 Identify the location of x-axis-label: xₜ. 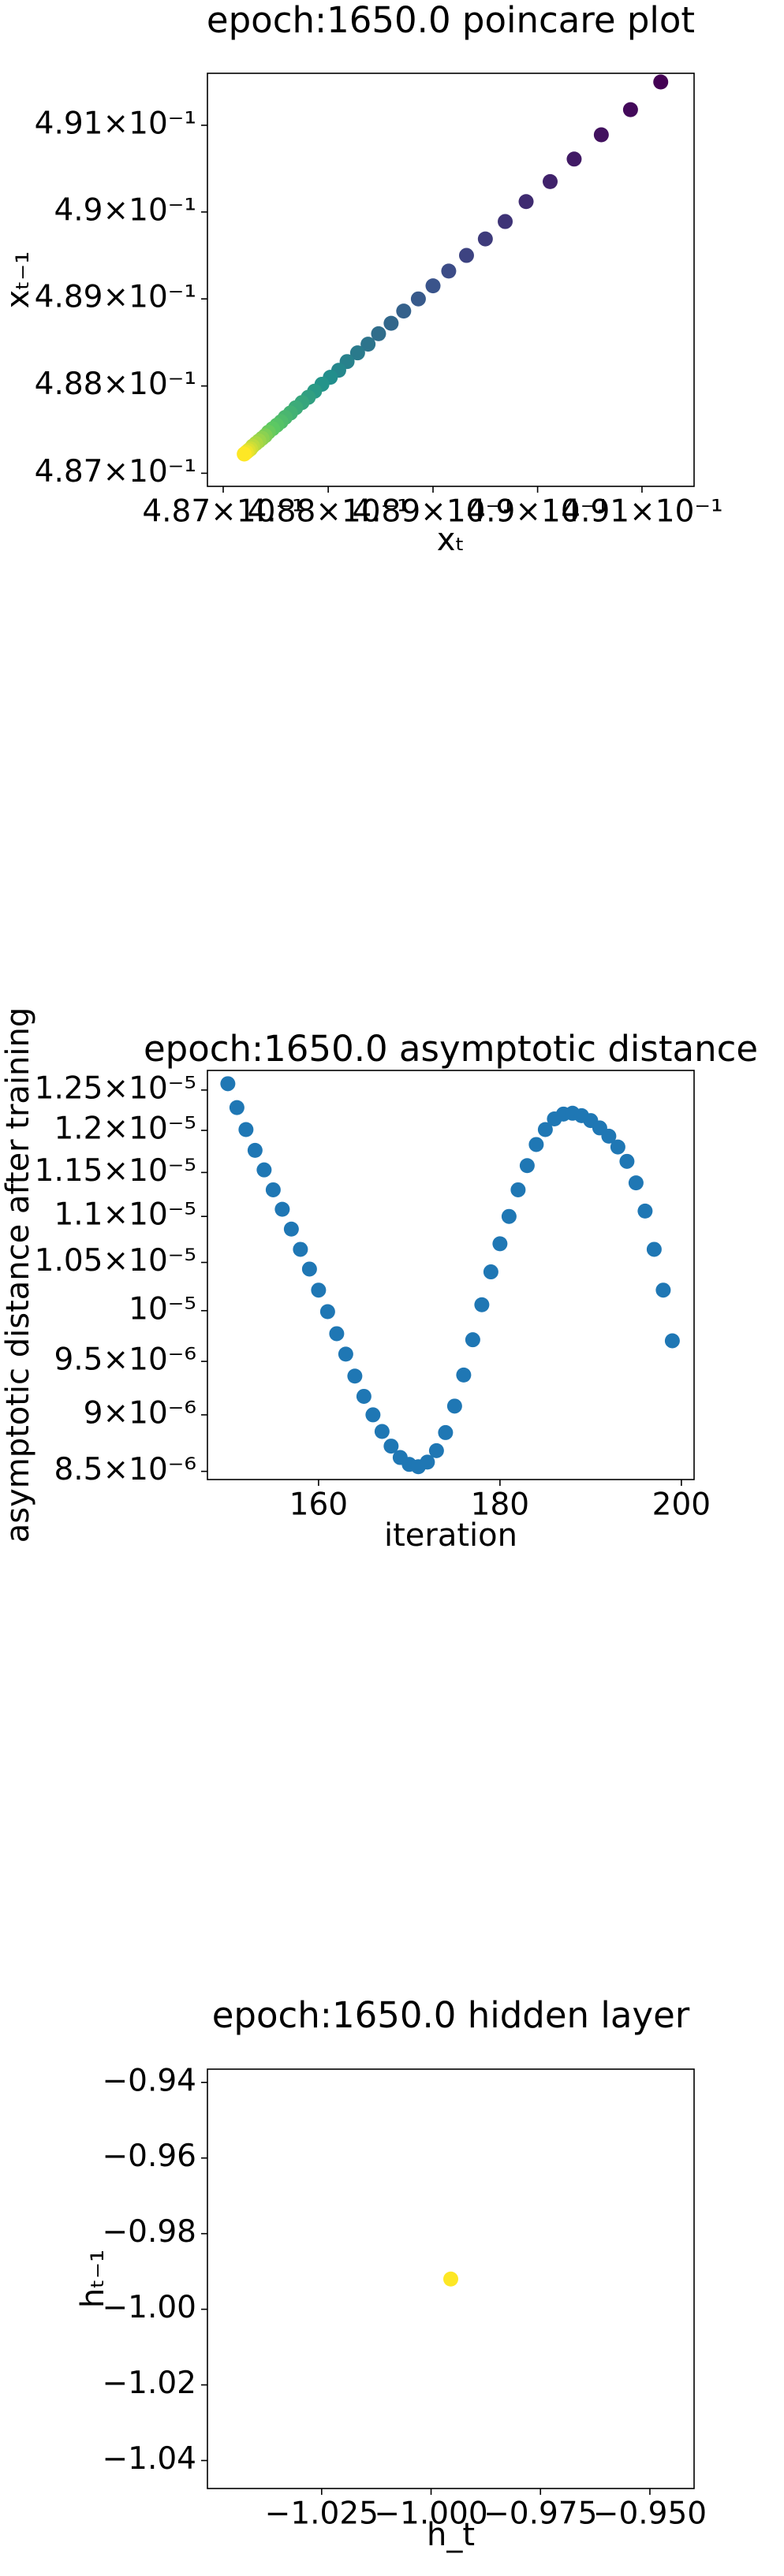
(451, 540).